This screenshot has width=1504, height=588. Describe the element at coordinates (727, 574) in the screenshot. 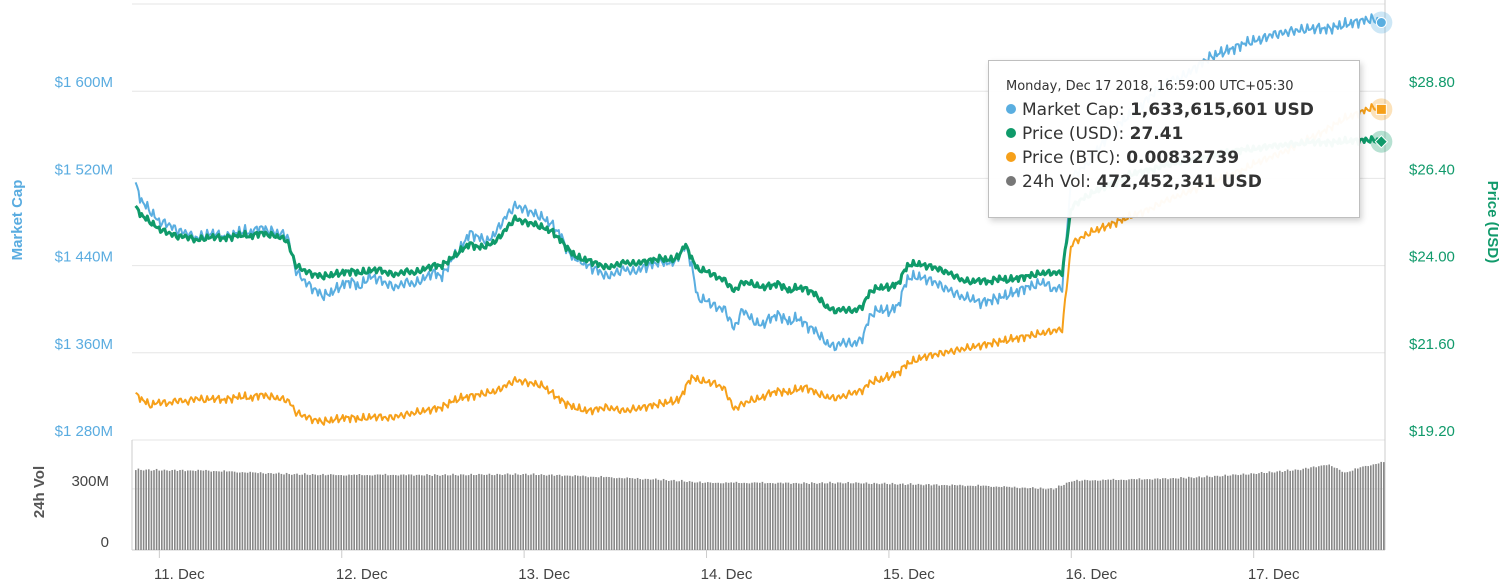

I see `x-axis-tick: 14. Dec` at that location.